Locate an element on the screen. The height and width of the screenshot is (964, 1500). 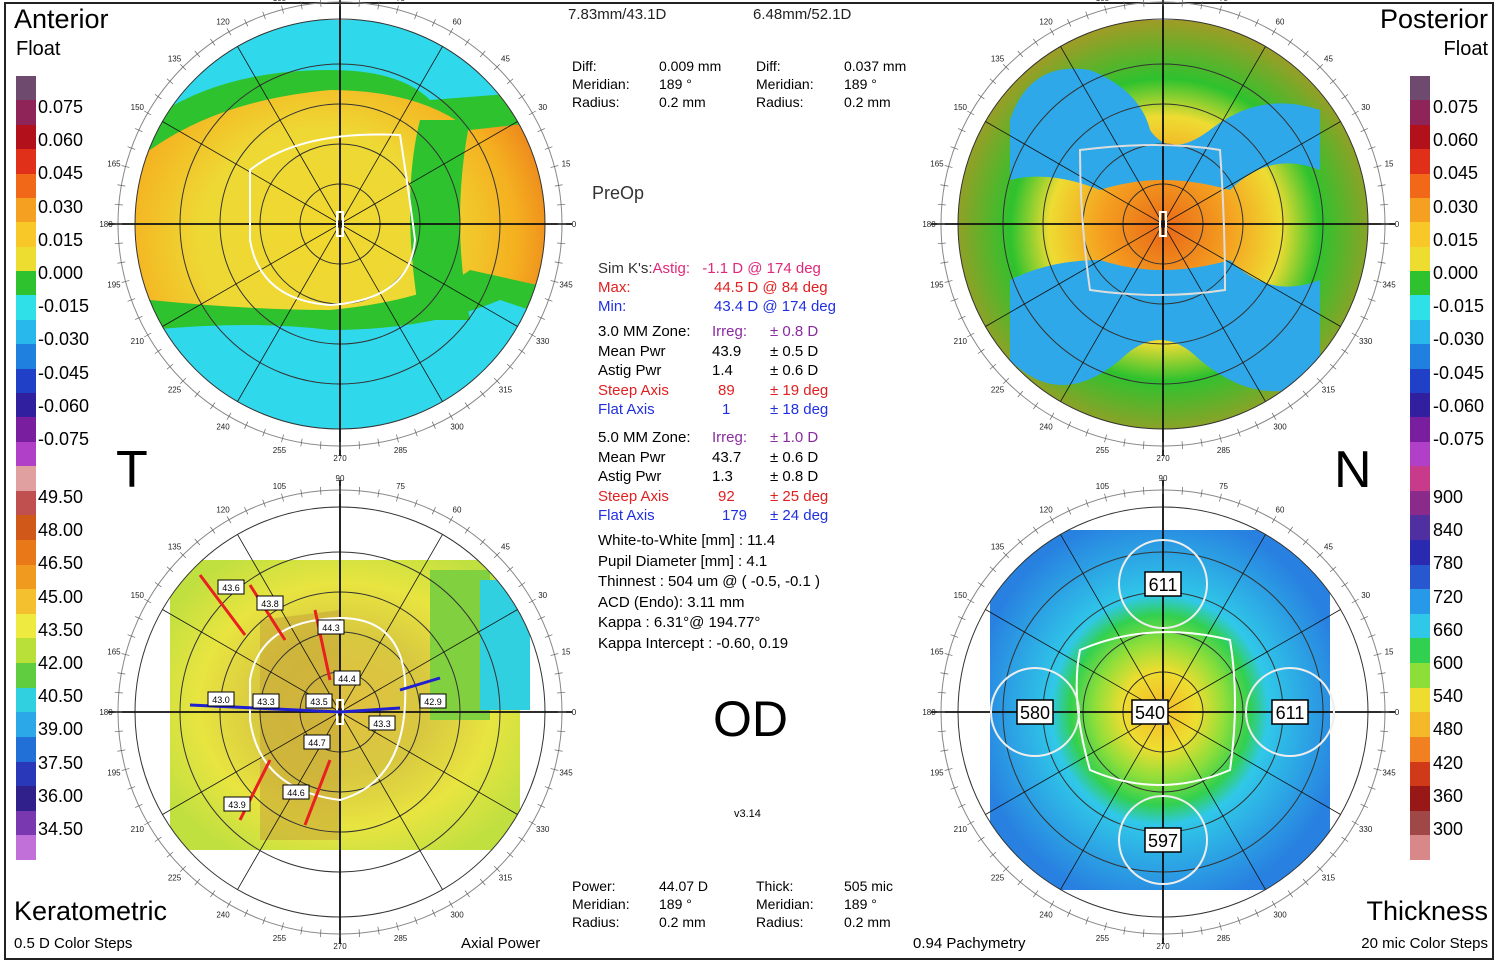
axis-line is located at coordinates (222, 605).